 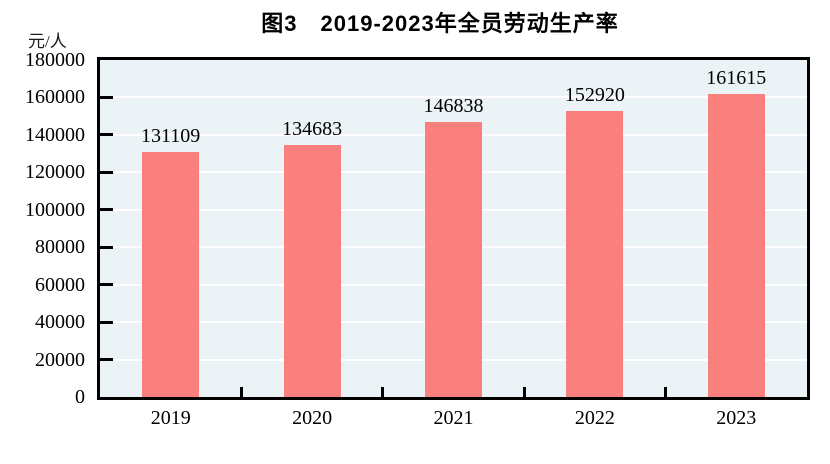 I want to click on y-axis-tick-label: 60000, so click(x=60, y=284).